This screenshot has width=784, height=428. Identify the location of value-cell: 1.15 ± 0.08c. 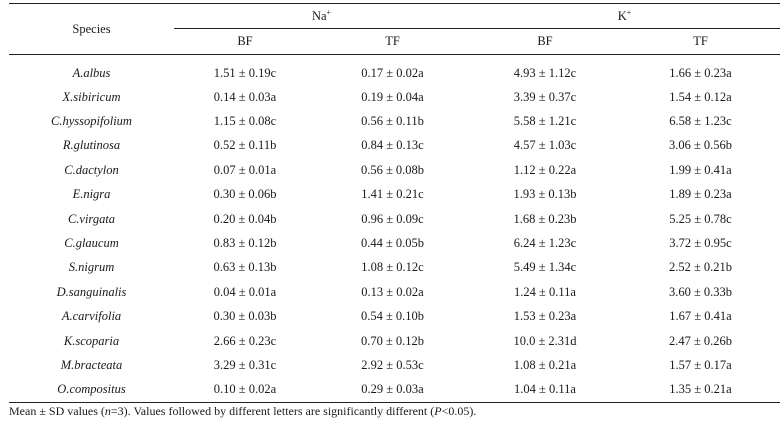
(245, 121).